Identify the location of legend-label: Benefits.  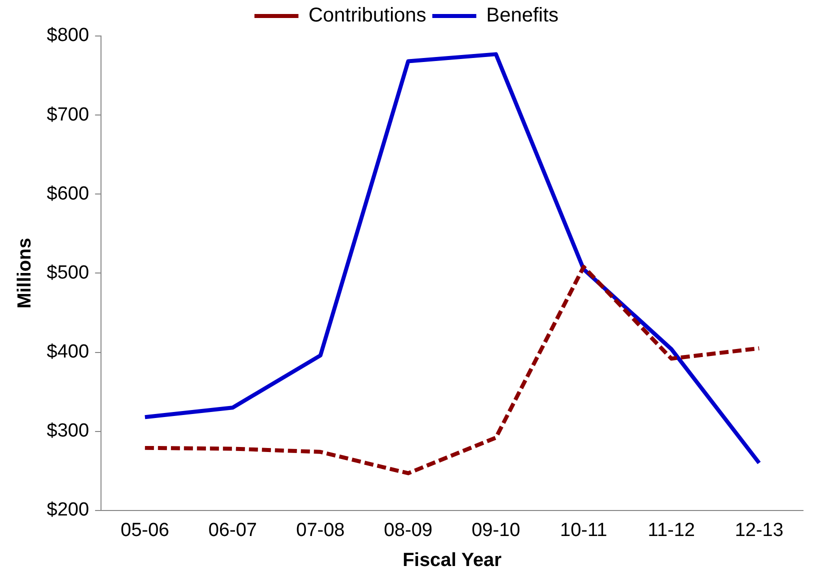
(522, 15).